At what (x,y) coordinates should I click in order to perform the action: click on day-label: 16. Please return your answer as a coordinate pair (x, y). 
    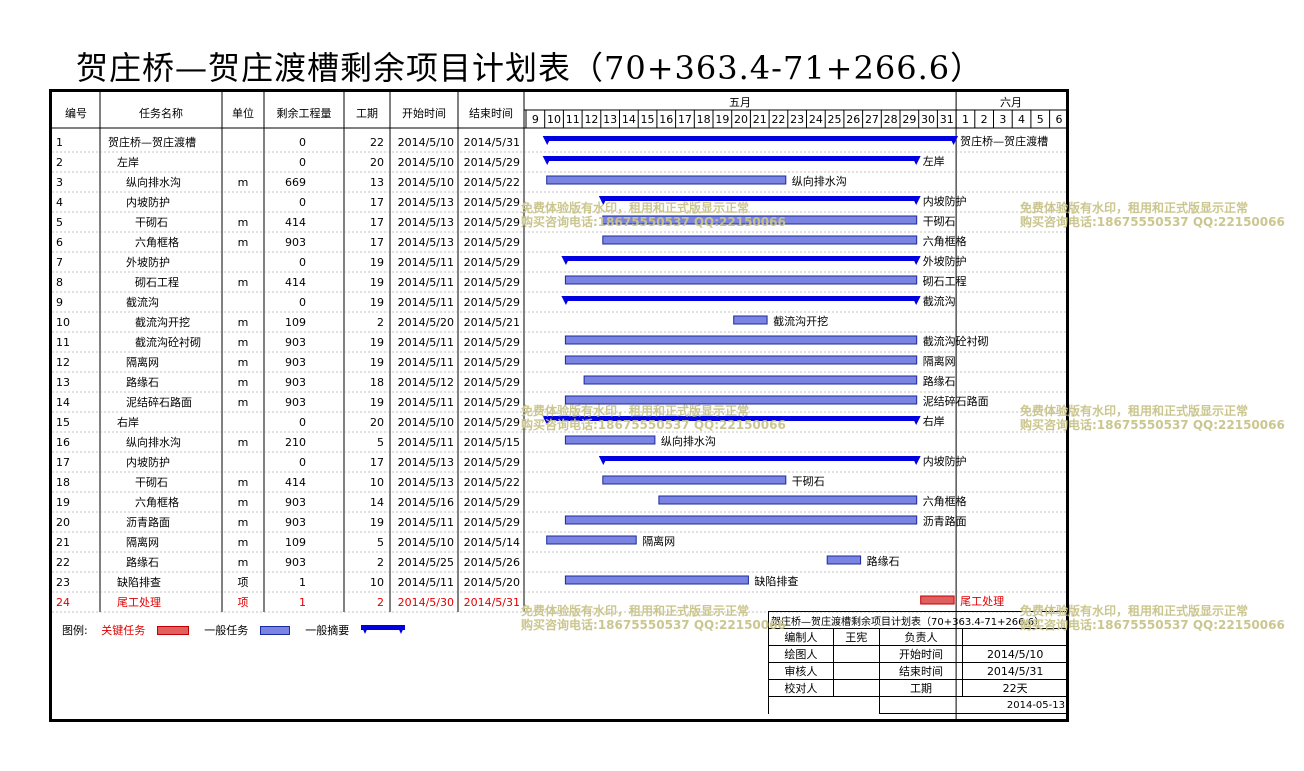
    Looking at the image, I should click on (666, 119).